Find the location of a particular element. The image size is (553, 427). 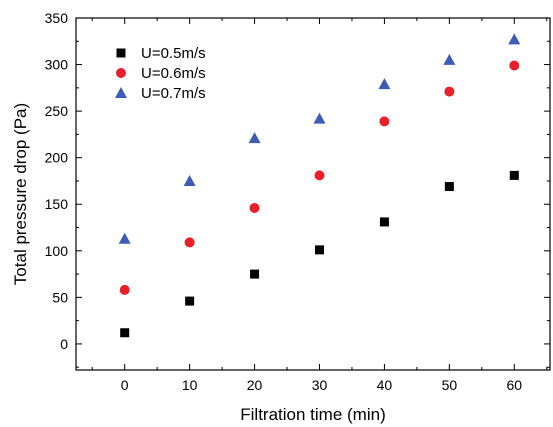

legend-label: U=0.7m/s is located at coordinates (173, 93).